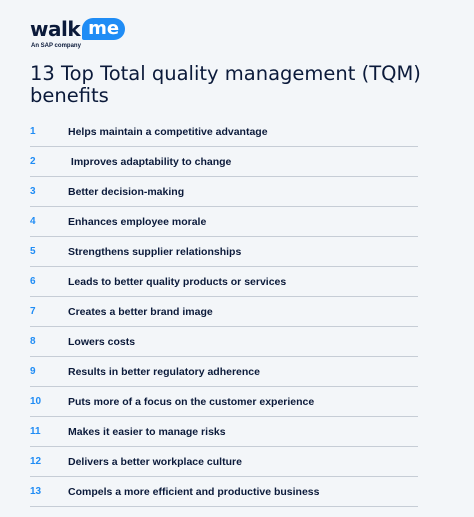  Describe the element at coordinates (102, 341) in the screenshot. I see `item-text: Lowers costs` at that location.